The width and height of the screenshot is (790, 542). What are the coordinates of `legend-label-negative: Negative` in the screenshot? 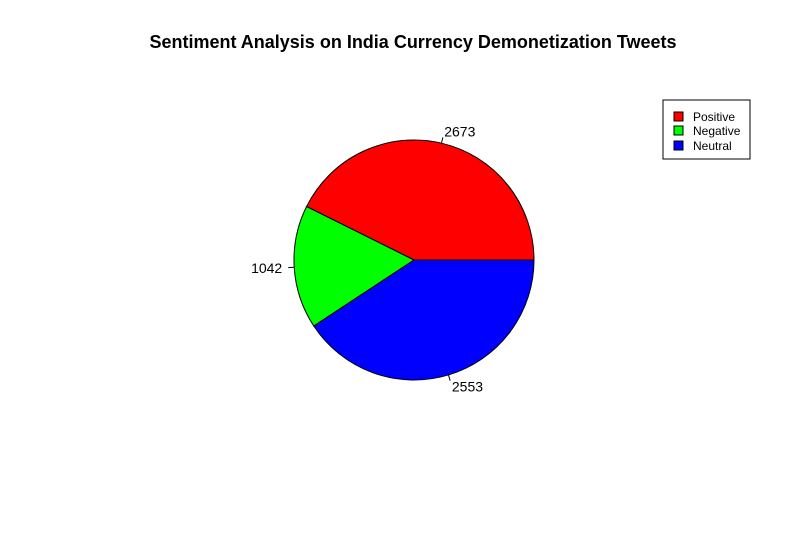 It's located at (717, 131).